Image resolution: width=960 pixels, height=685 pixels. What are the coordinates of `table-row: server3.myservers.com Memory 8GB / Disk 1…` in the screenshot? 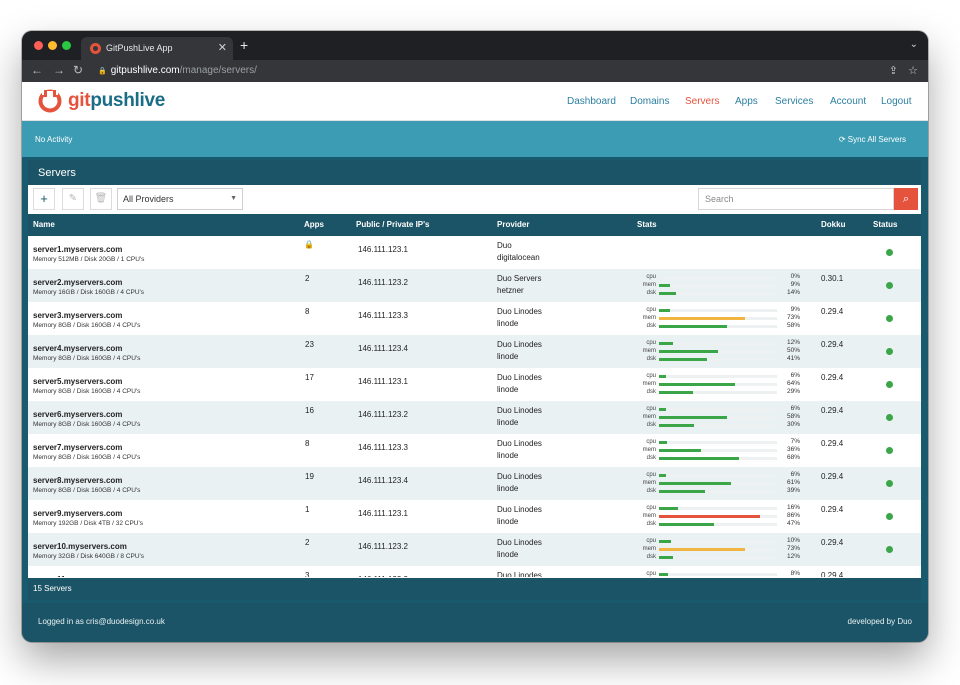 It's located at (474, 318).